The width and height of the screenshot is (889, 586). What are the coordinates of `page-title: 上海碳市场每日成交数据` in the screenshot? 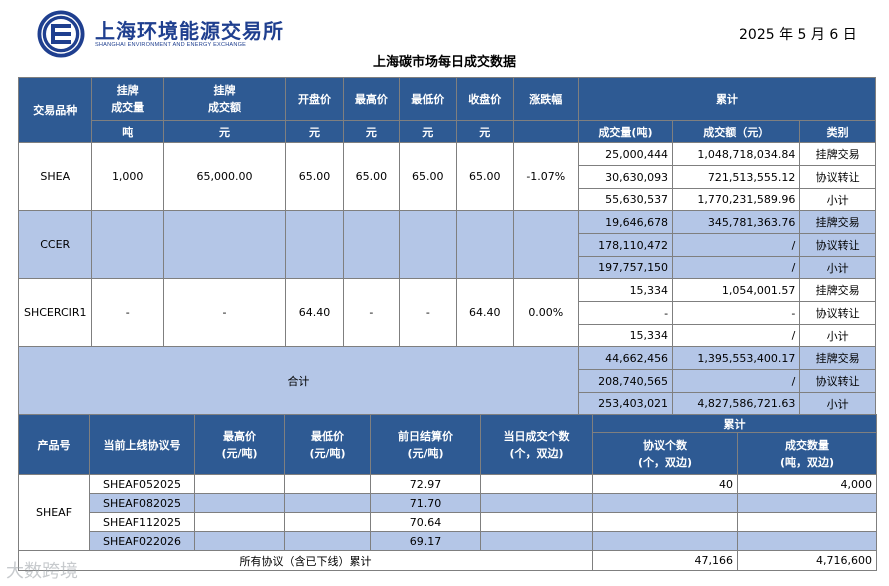 It's located at (444, 62).